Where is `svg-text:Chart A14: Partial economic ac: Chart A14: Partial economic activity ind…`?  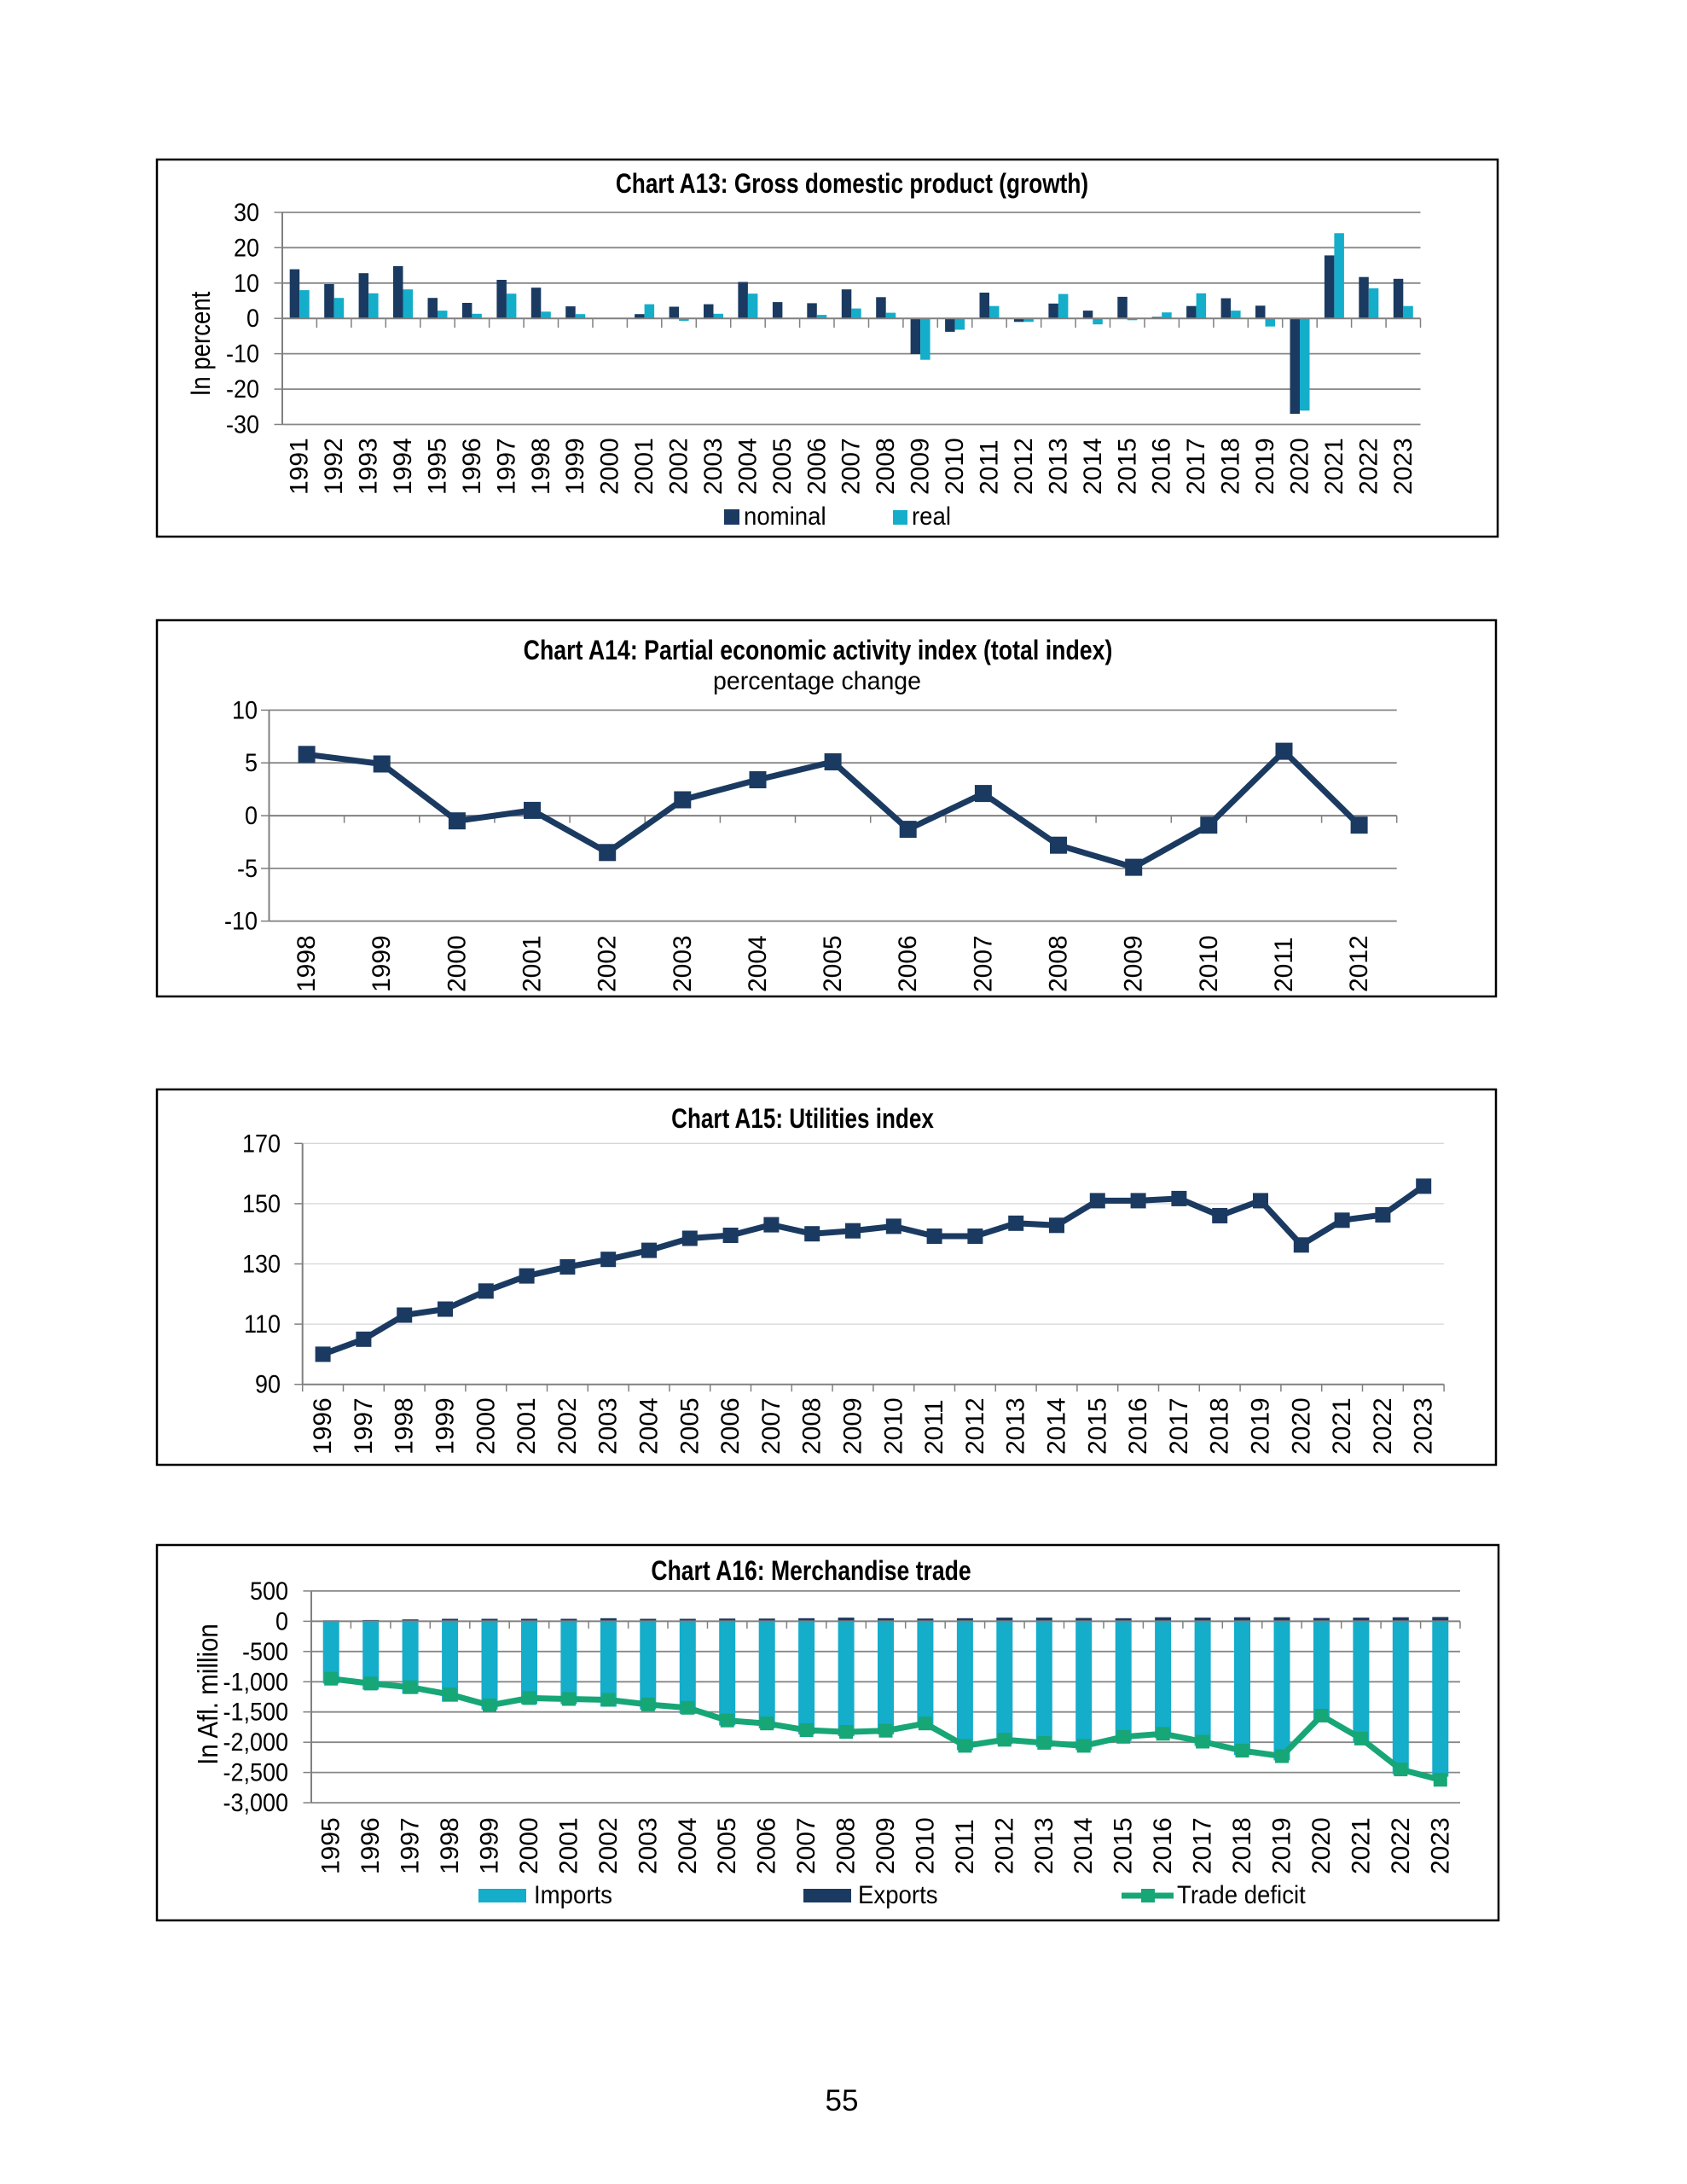
svg-text:Chart A14: Partial economic ac: Chart A14: Partial economic activity ind… is located at coordinates (819, 651).